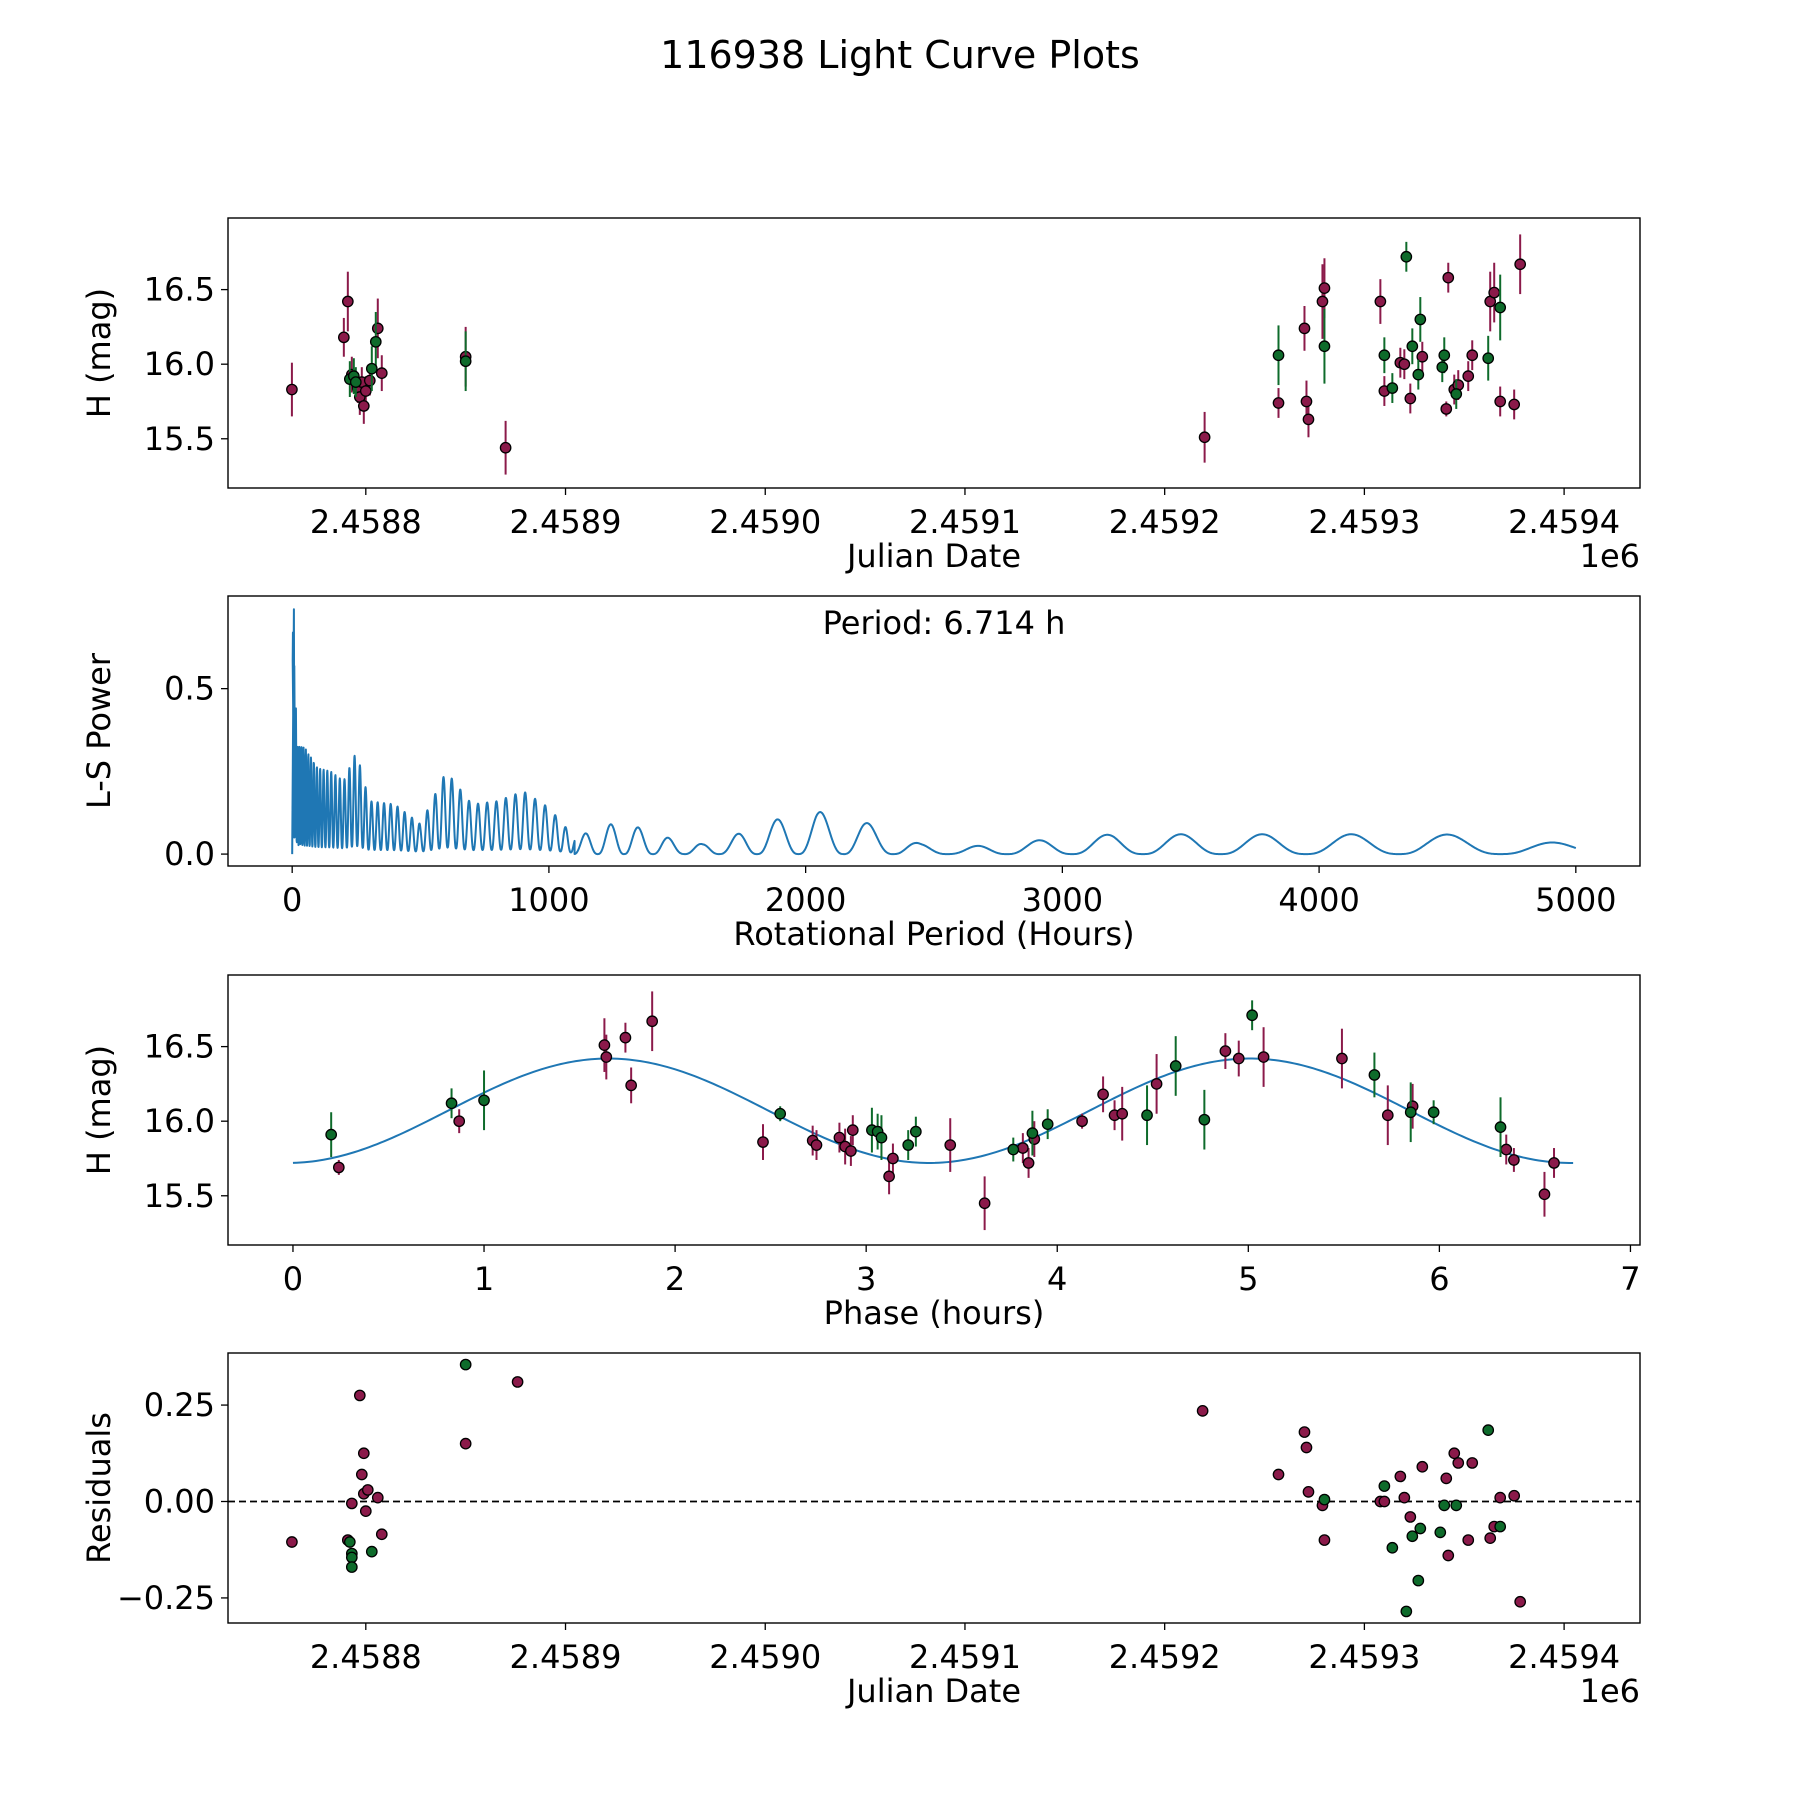 This screenshot has height=1800, width=1800. I want to click on x-tick-label: 1000, so click(548, 900).